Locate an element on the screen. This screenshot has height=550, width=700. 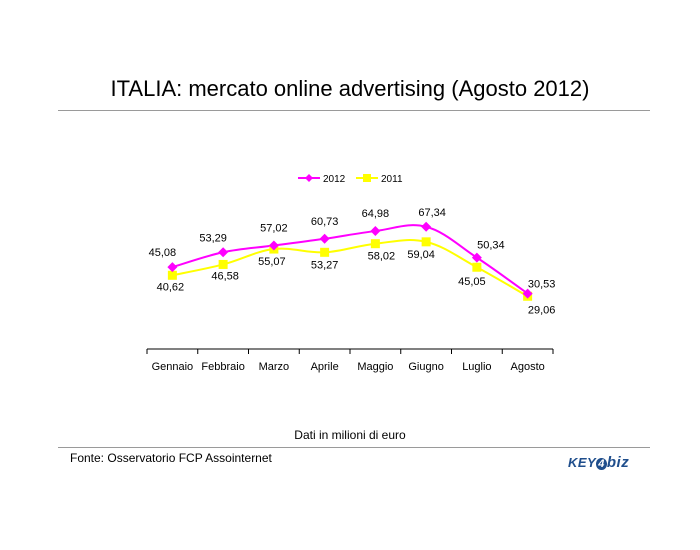
units-note: Dati in milioni di euro is located at coordinates (350, 435).